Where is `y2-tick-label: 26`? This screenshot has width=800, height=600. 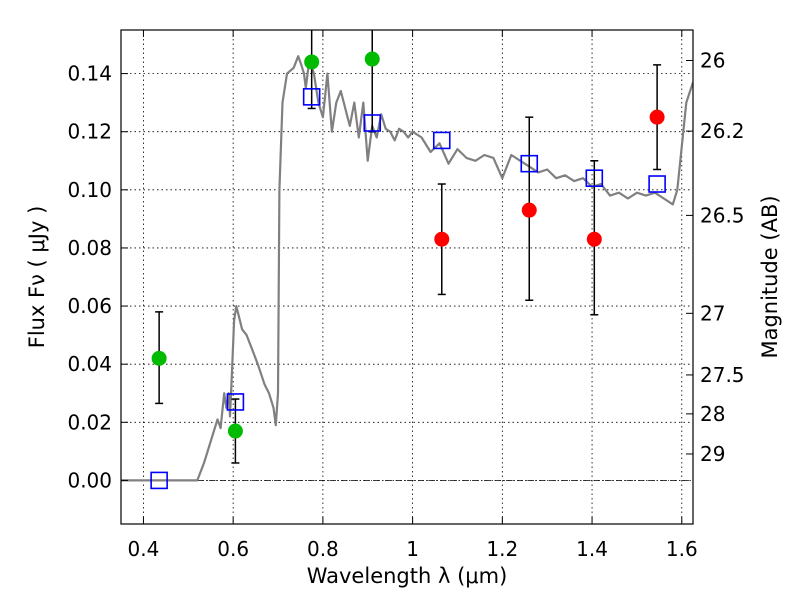
y2-tick-label: 26 is located at coordinates (712, 61).